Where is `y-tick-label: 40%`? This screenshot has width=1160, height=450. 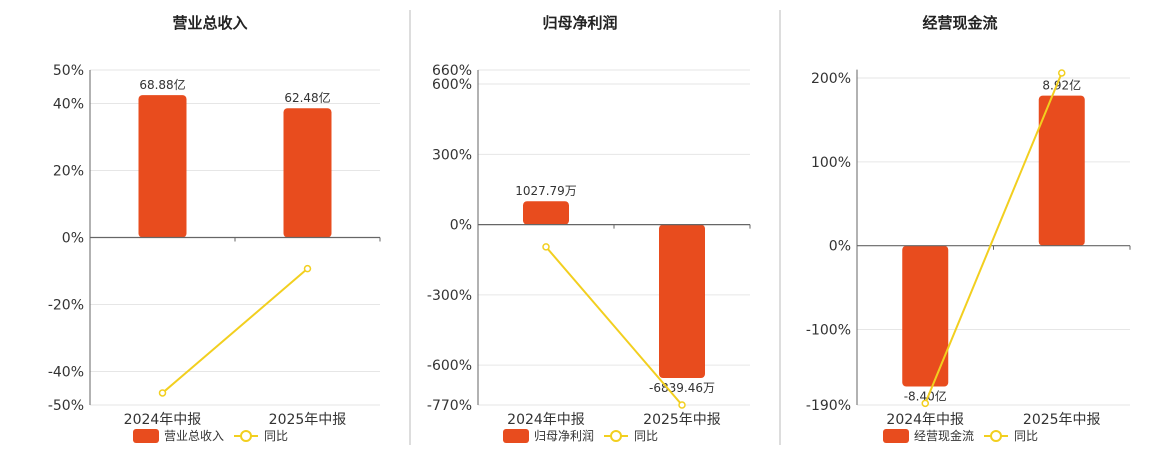 y-tick-label: 40% is located at coordinates (68, 105).